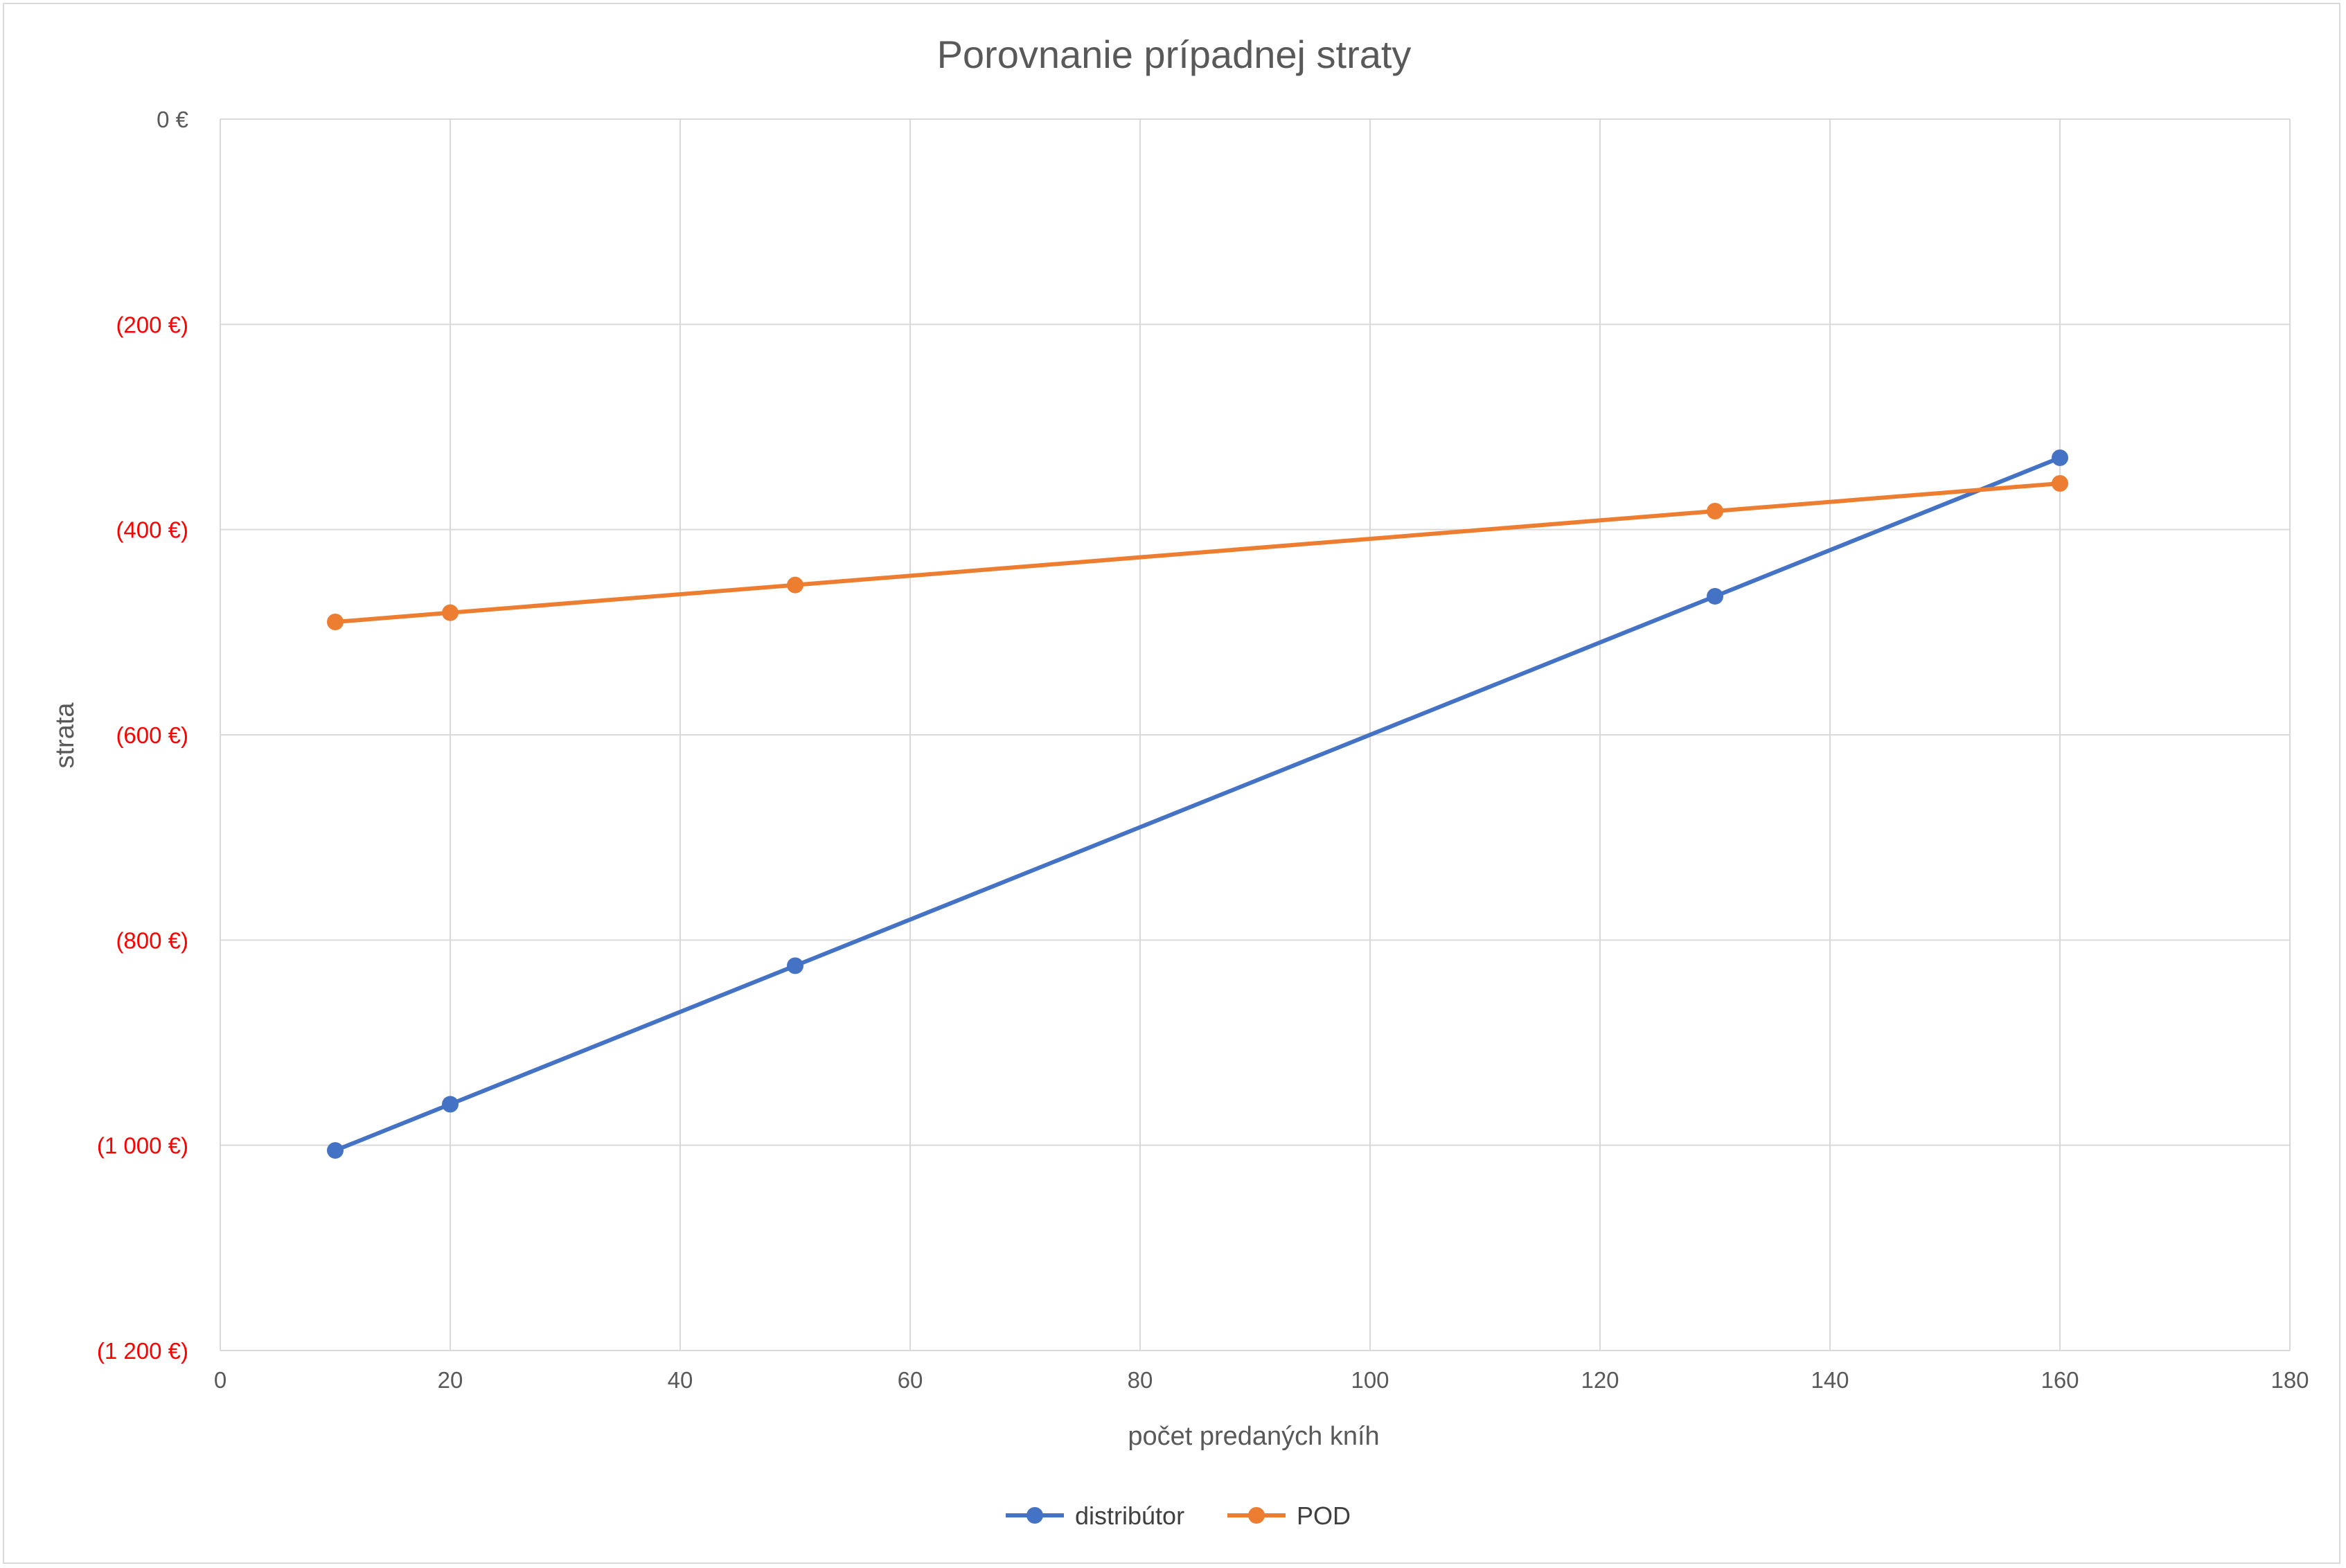 The width and height of the screenshot is (2346, 1568). I want to click on x-tick-label: 80, so click(1140, 1380).